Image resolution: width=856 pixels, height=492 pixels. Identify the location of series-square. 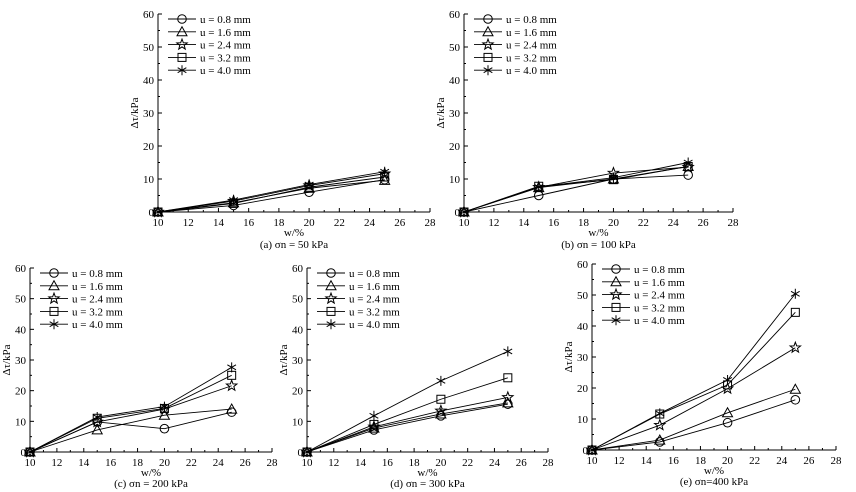
(407, 415).